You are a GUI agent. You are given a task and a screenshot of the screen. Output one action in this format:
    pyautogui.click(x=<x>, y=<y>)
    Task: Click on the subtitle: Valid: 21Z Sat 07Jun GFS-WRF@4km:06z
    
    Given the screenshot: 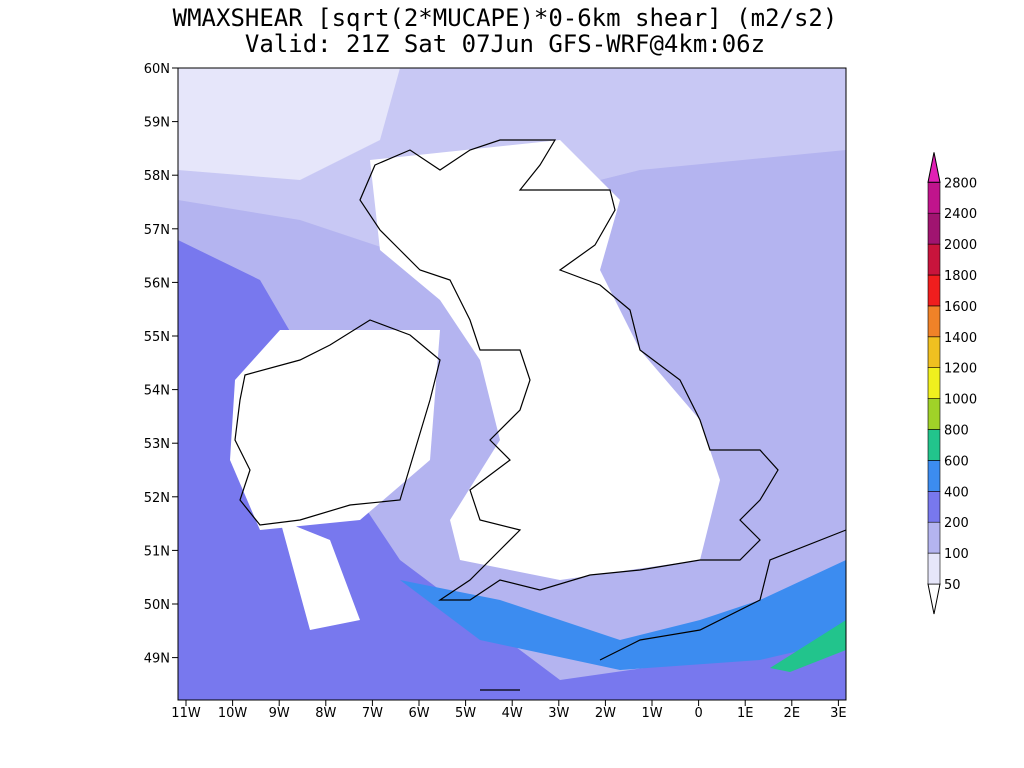 What is the action you would take?
    pyautogui.click(x=505, y=44)
    